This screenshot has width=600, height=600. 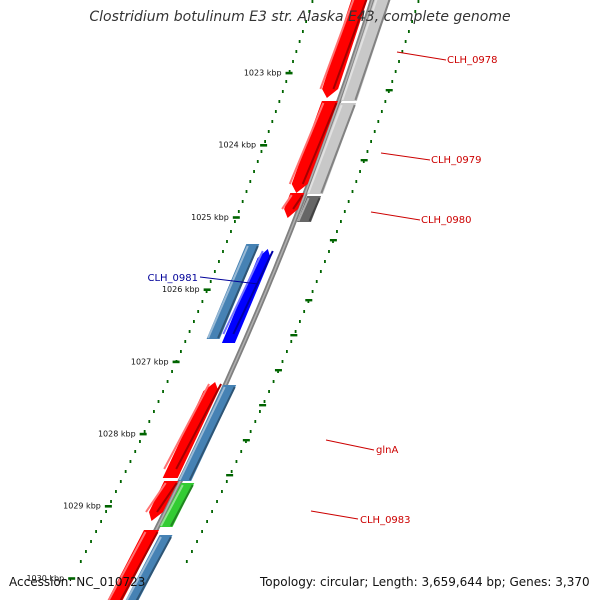 I want to click on gene-arrow-glna-shadow, so click(x=198, y=426).